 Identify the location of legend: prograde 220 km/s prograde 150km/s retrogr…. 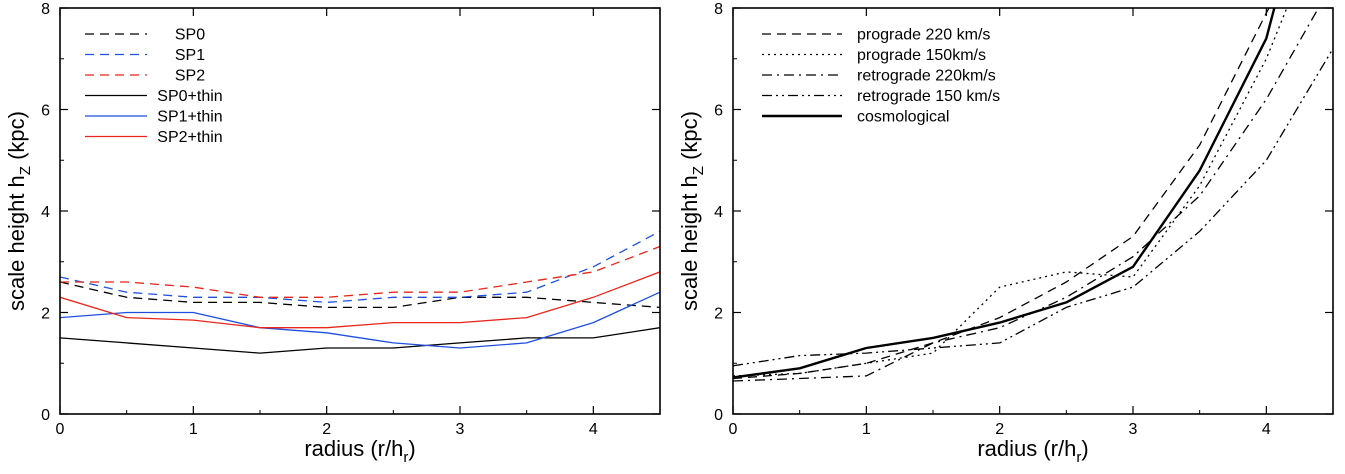
(881, 76).